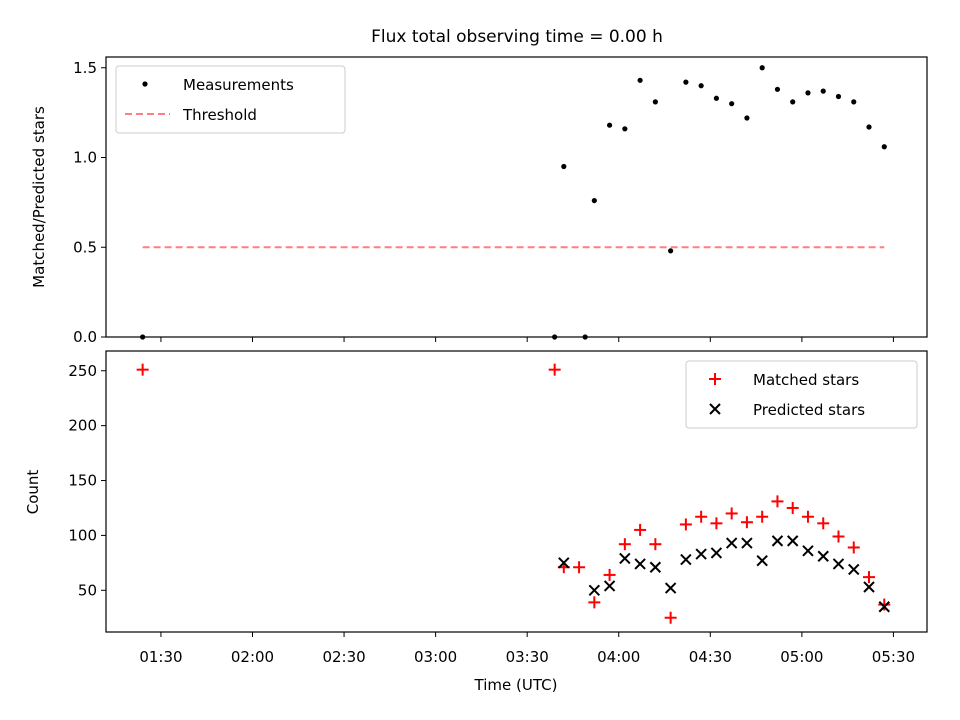  I want to click on legend-matched-label: Matched stars, so click(806, 380).